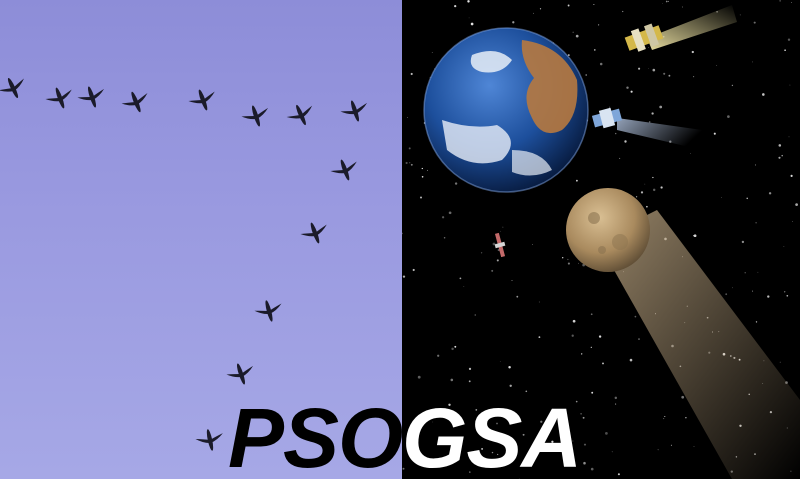 The width and height of the screenshot is (800, 479). Describe the element at coordinates (608, 230) in the screenshot. I see `moon-icon` at that location.